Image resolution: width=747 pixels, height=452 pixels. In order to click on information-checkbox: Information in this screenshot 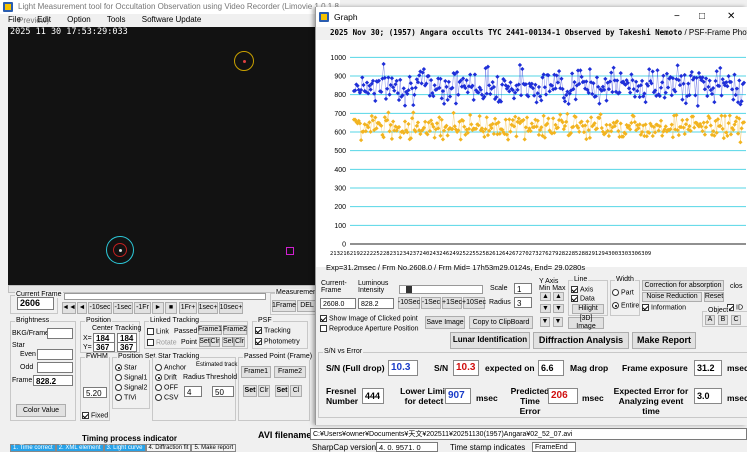, I will do `click(664, 307)`.